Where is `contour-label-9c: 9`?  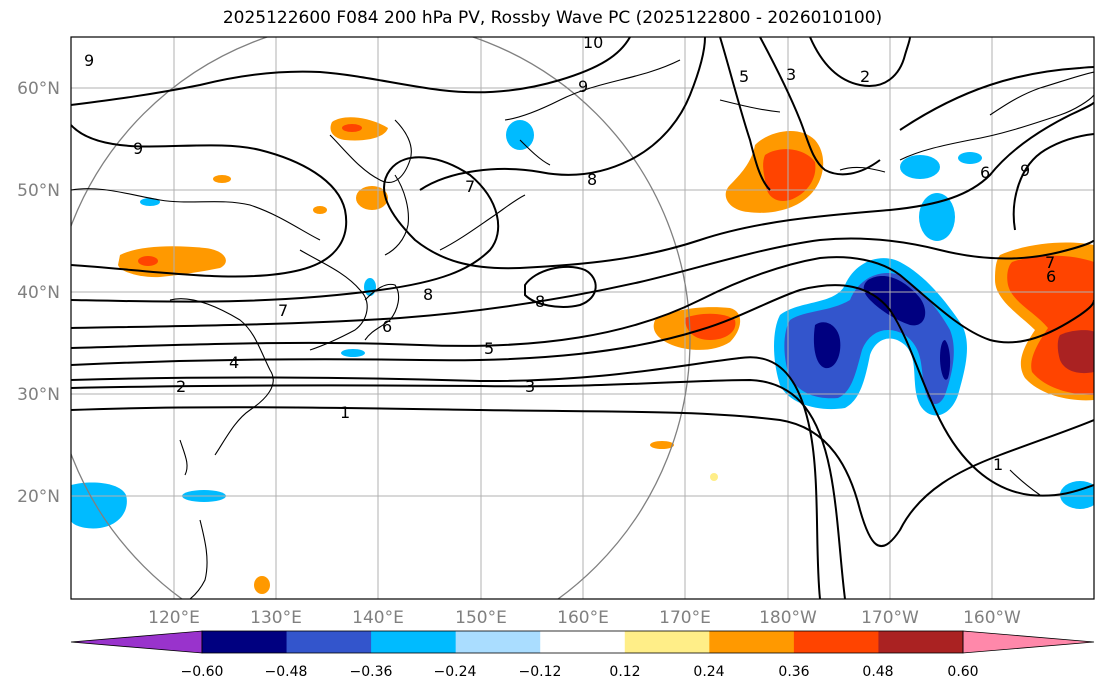 contour-label-9c: 9 is located at coordinates (583, 86).